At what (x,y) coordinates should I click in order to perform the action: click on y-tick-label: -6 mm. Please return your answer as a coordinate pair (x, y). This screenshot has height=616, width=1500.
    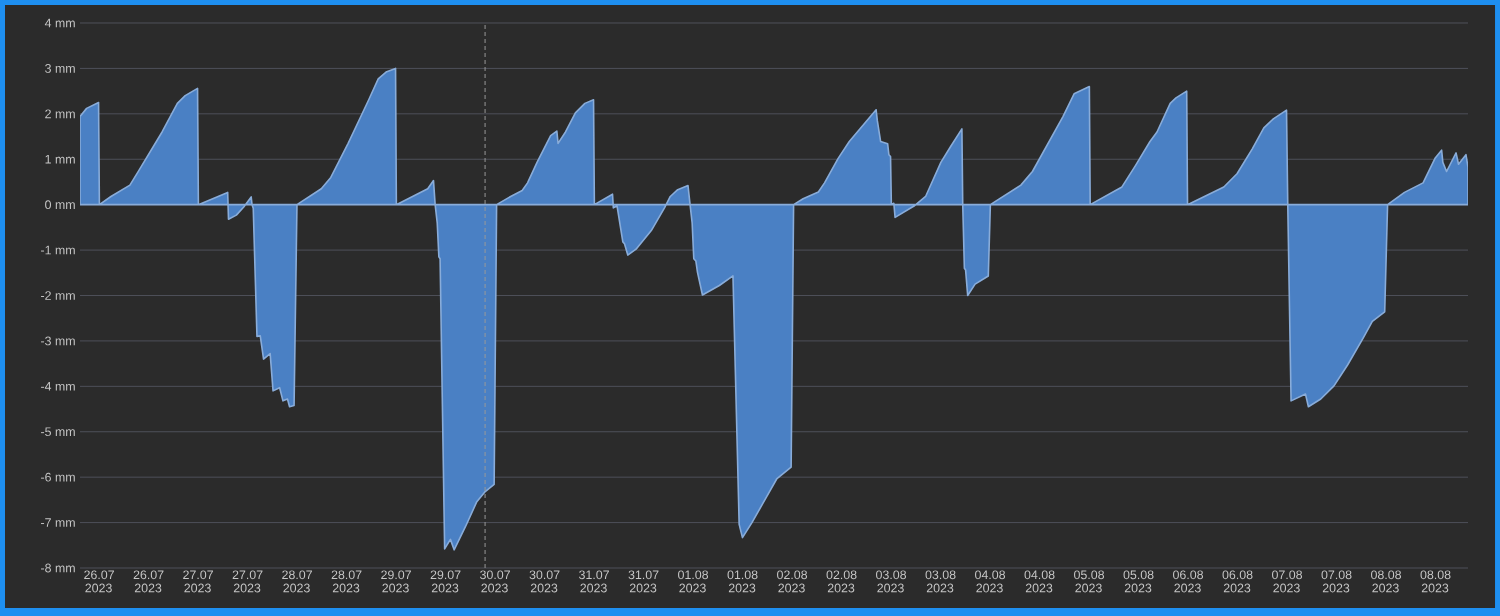
    Looking at the image, I should click on (58, 477).